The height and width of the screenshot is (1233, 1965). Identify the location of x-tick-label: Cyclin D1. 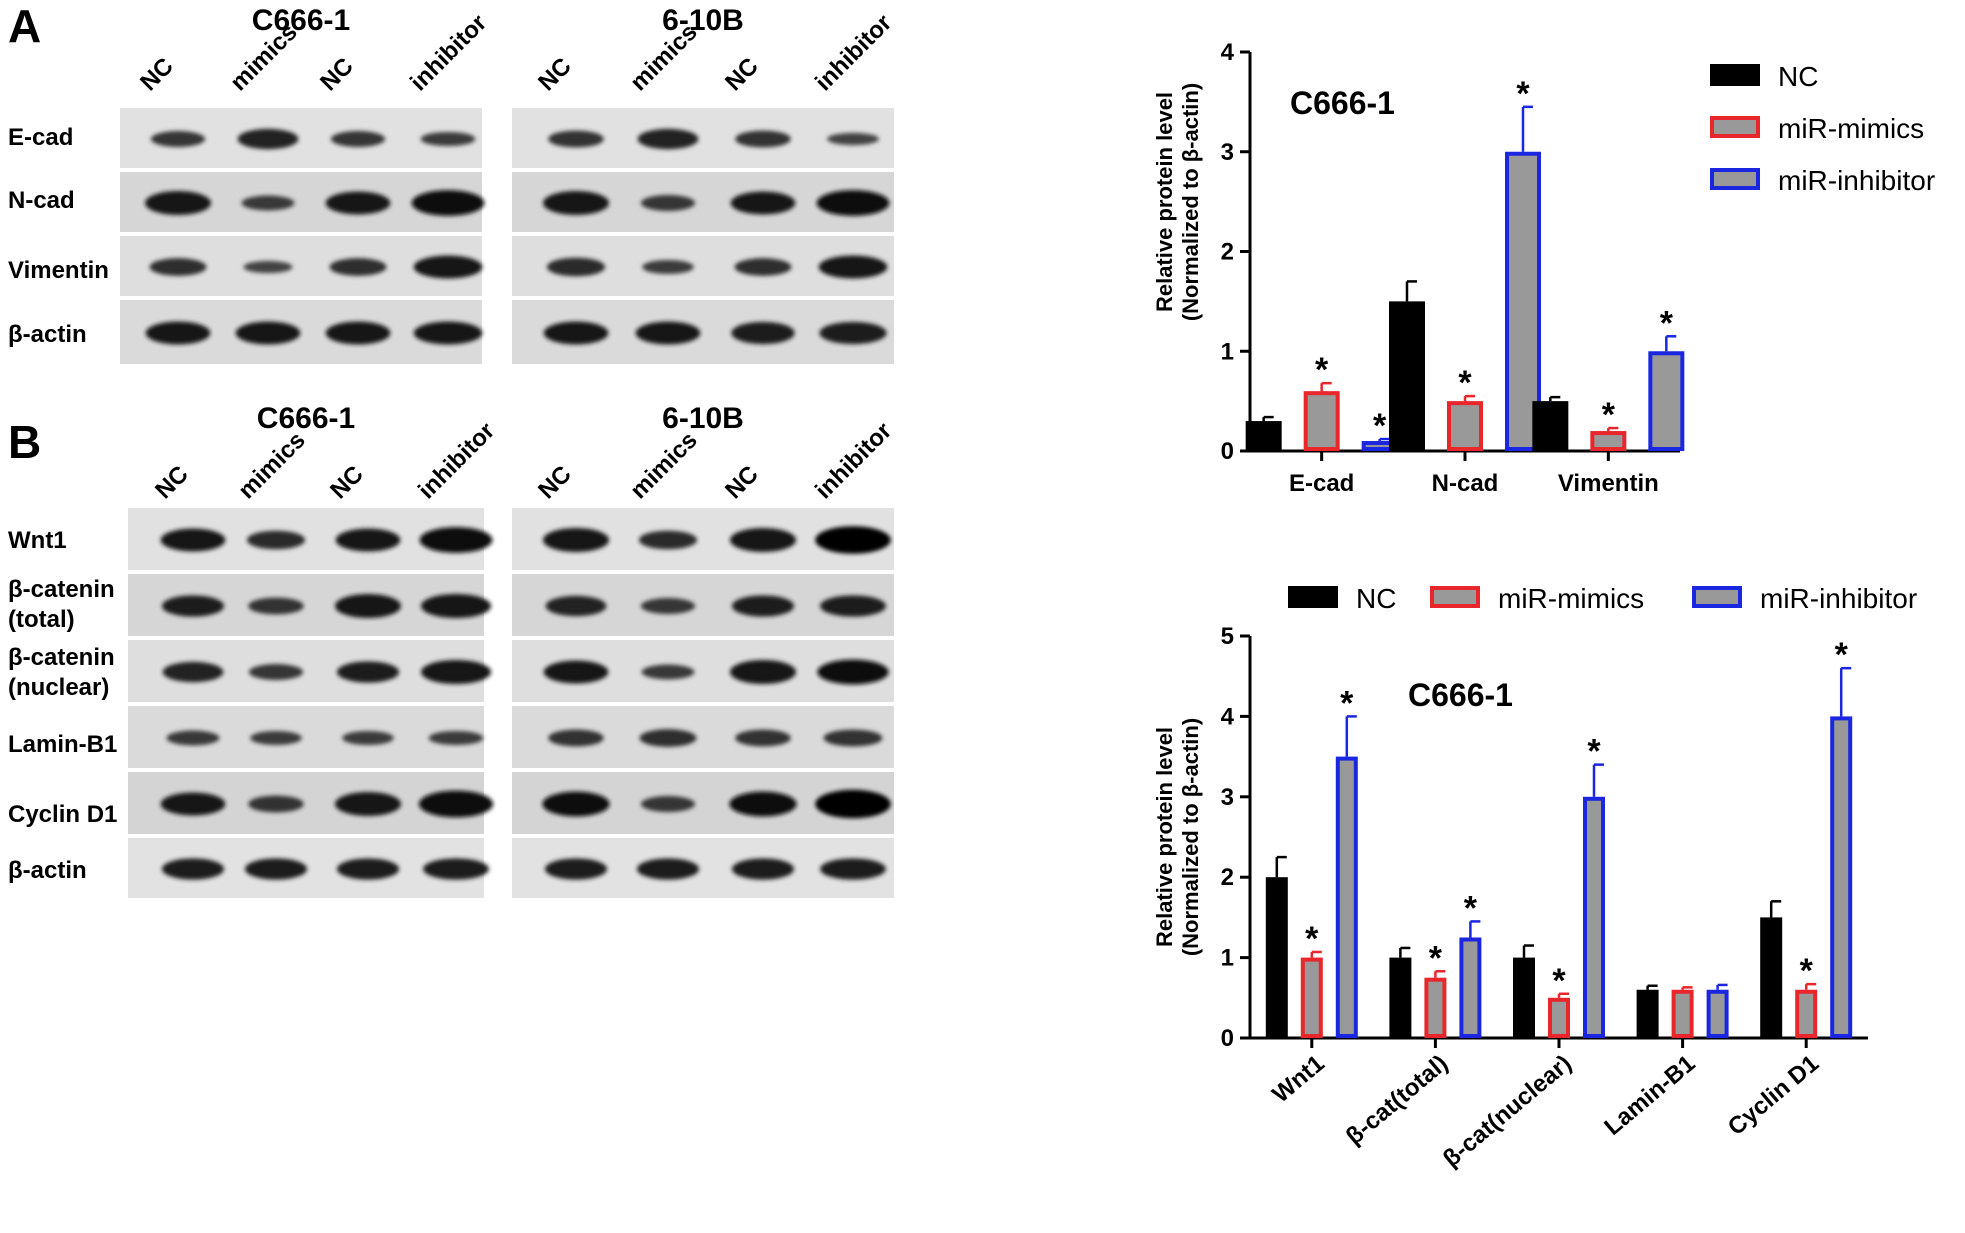
(1773, 1095).